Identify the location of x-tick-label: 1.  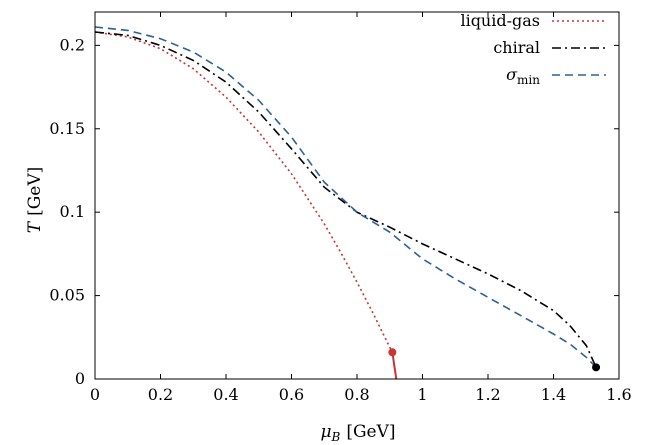
(422, 394).